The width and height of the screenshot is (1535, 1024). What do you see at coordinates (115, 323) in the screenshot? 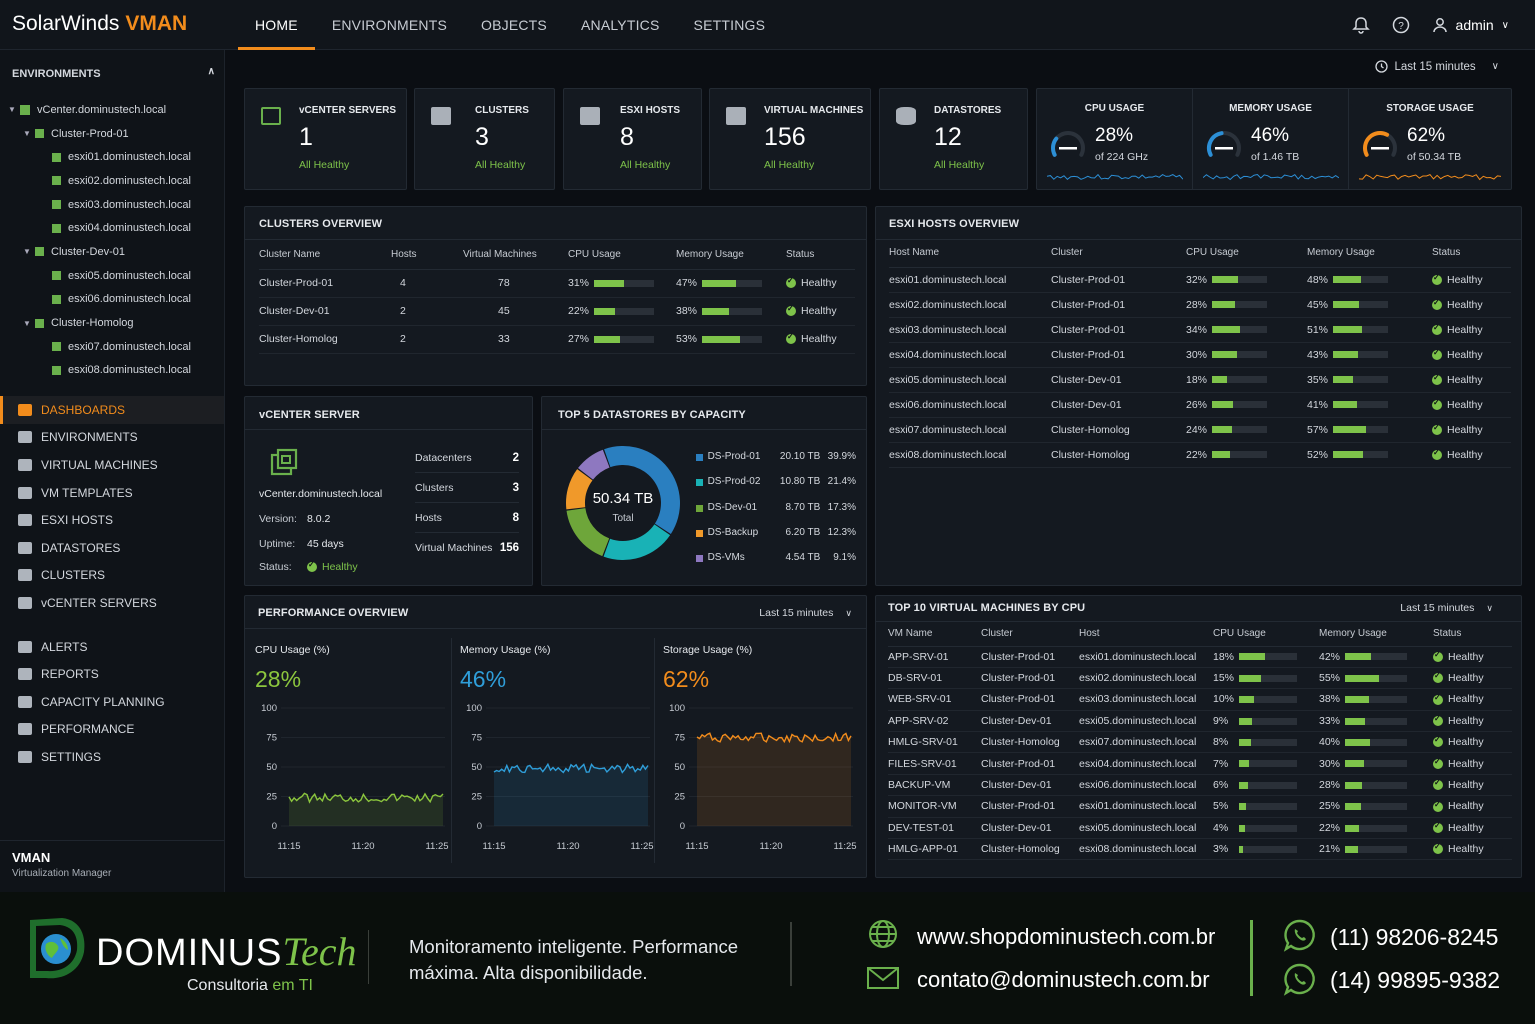
I see `tree-node: ▼ Cluster-Homolog` at bounding box center [115, 323].